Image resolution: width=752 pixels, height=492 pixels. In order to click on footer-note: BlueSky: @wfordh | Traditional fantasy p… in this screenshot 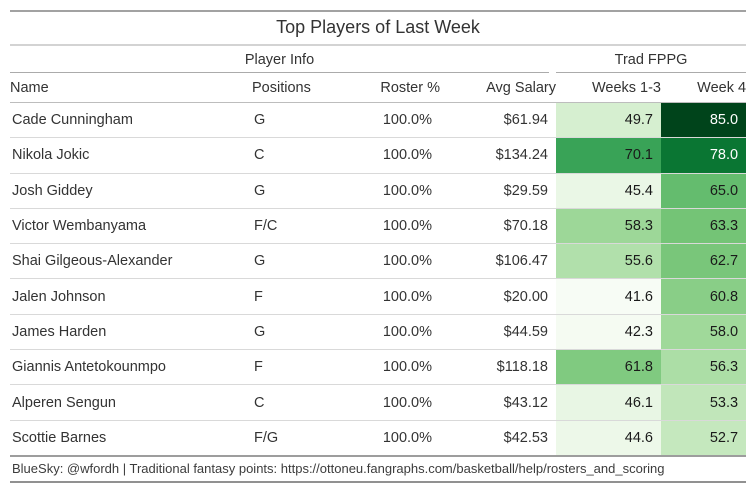, I will do `click(378, 469)`.